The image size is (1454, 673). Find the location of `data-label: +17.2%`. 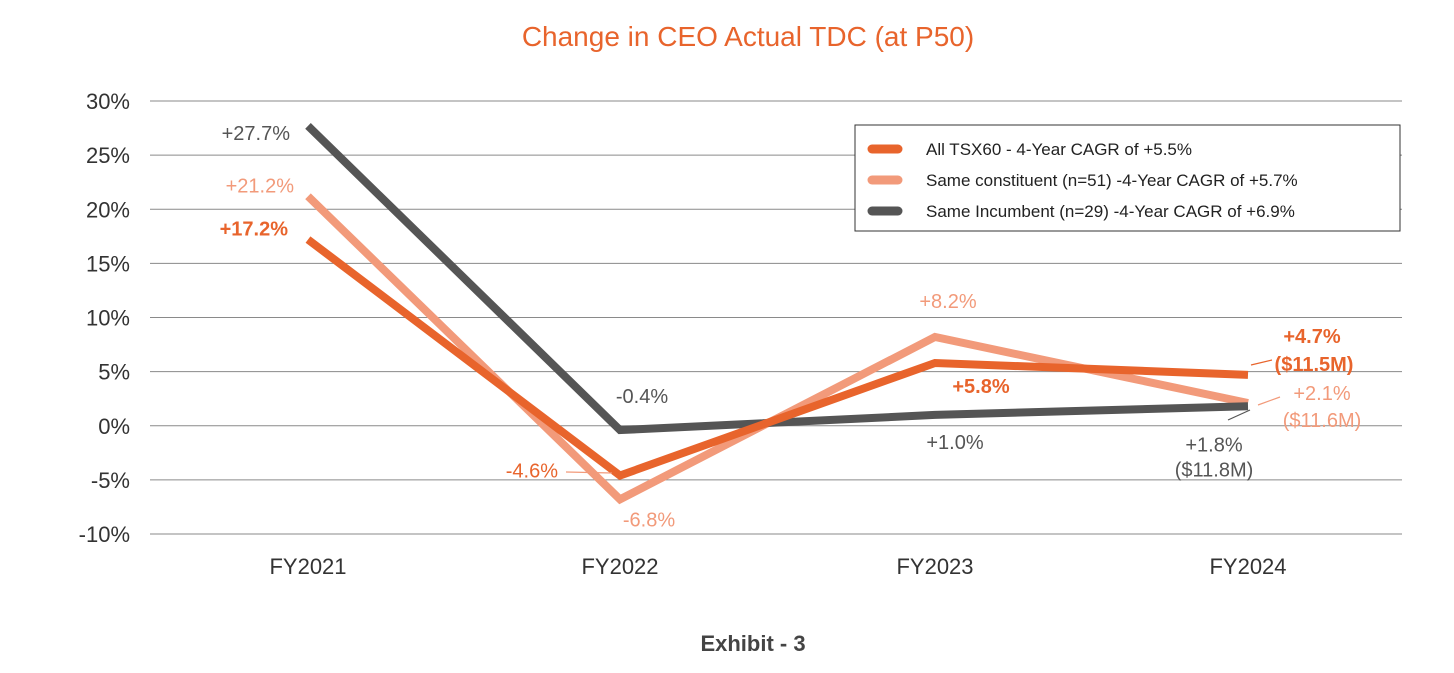

data-label: +17.2% is located at coordinates (254, 230).